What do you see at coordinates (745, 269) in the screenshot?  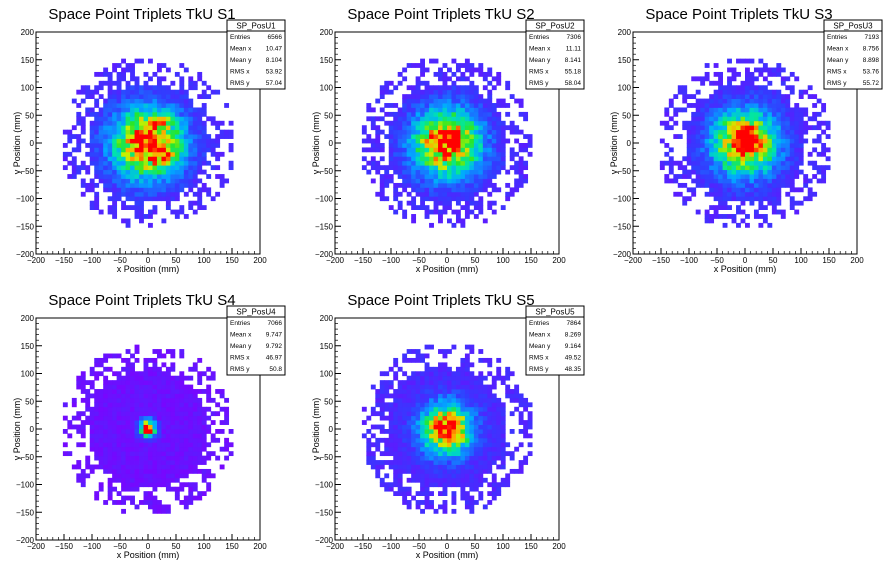 I see `x-axis-label: x Position (mm)` at bounding box center [745, 269].